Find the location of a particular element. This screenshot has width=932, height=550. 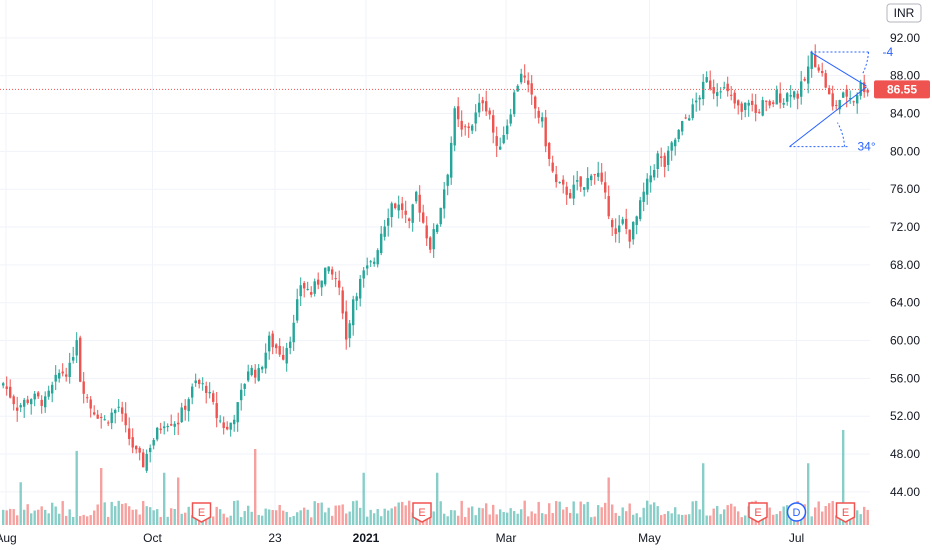

earnings-marker: E is located at coordinates (201, 512).